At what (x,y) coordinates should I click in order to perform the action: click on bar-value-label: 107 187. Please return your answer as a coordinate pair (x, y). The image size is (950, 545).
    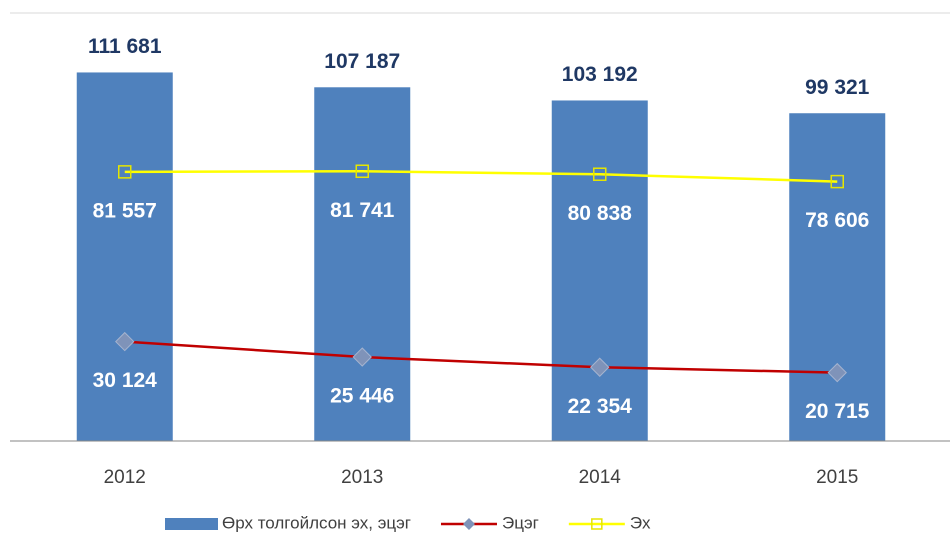
    Looking at the image, I should click on (362, 61).